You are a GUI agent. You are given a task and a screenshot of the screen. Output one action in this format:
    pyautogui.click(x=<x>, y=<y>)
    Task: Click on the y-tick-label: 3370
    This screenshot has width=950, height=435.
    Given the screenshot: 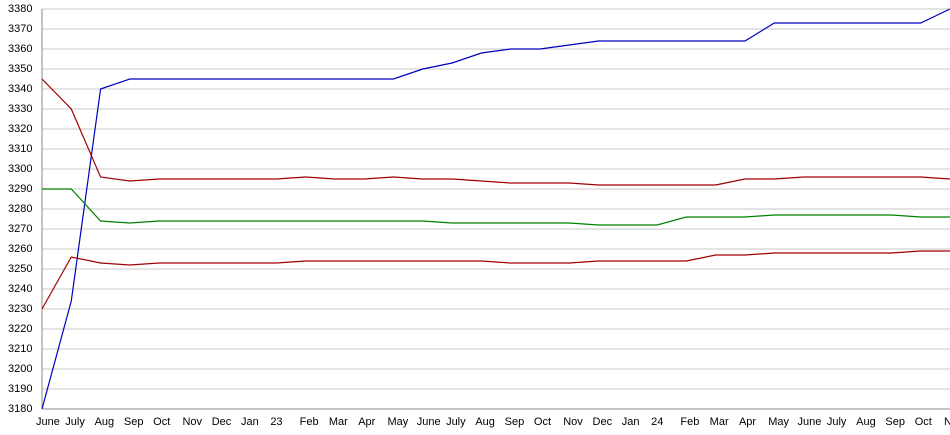 What is the action you would take?
    pyautogui.click(x=20, y=29)
    